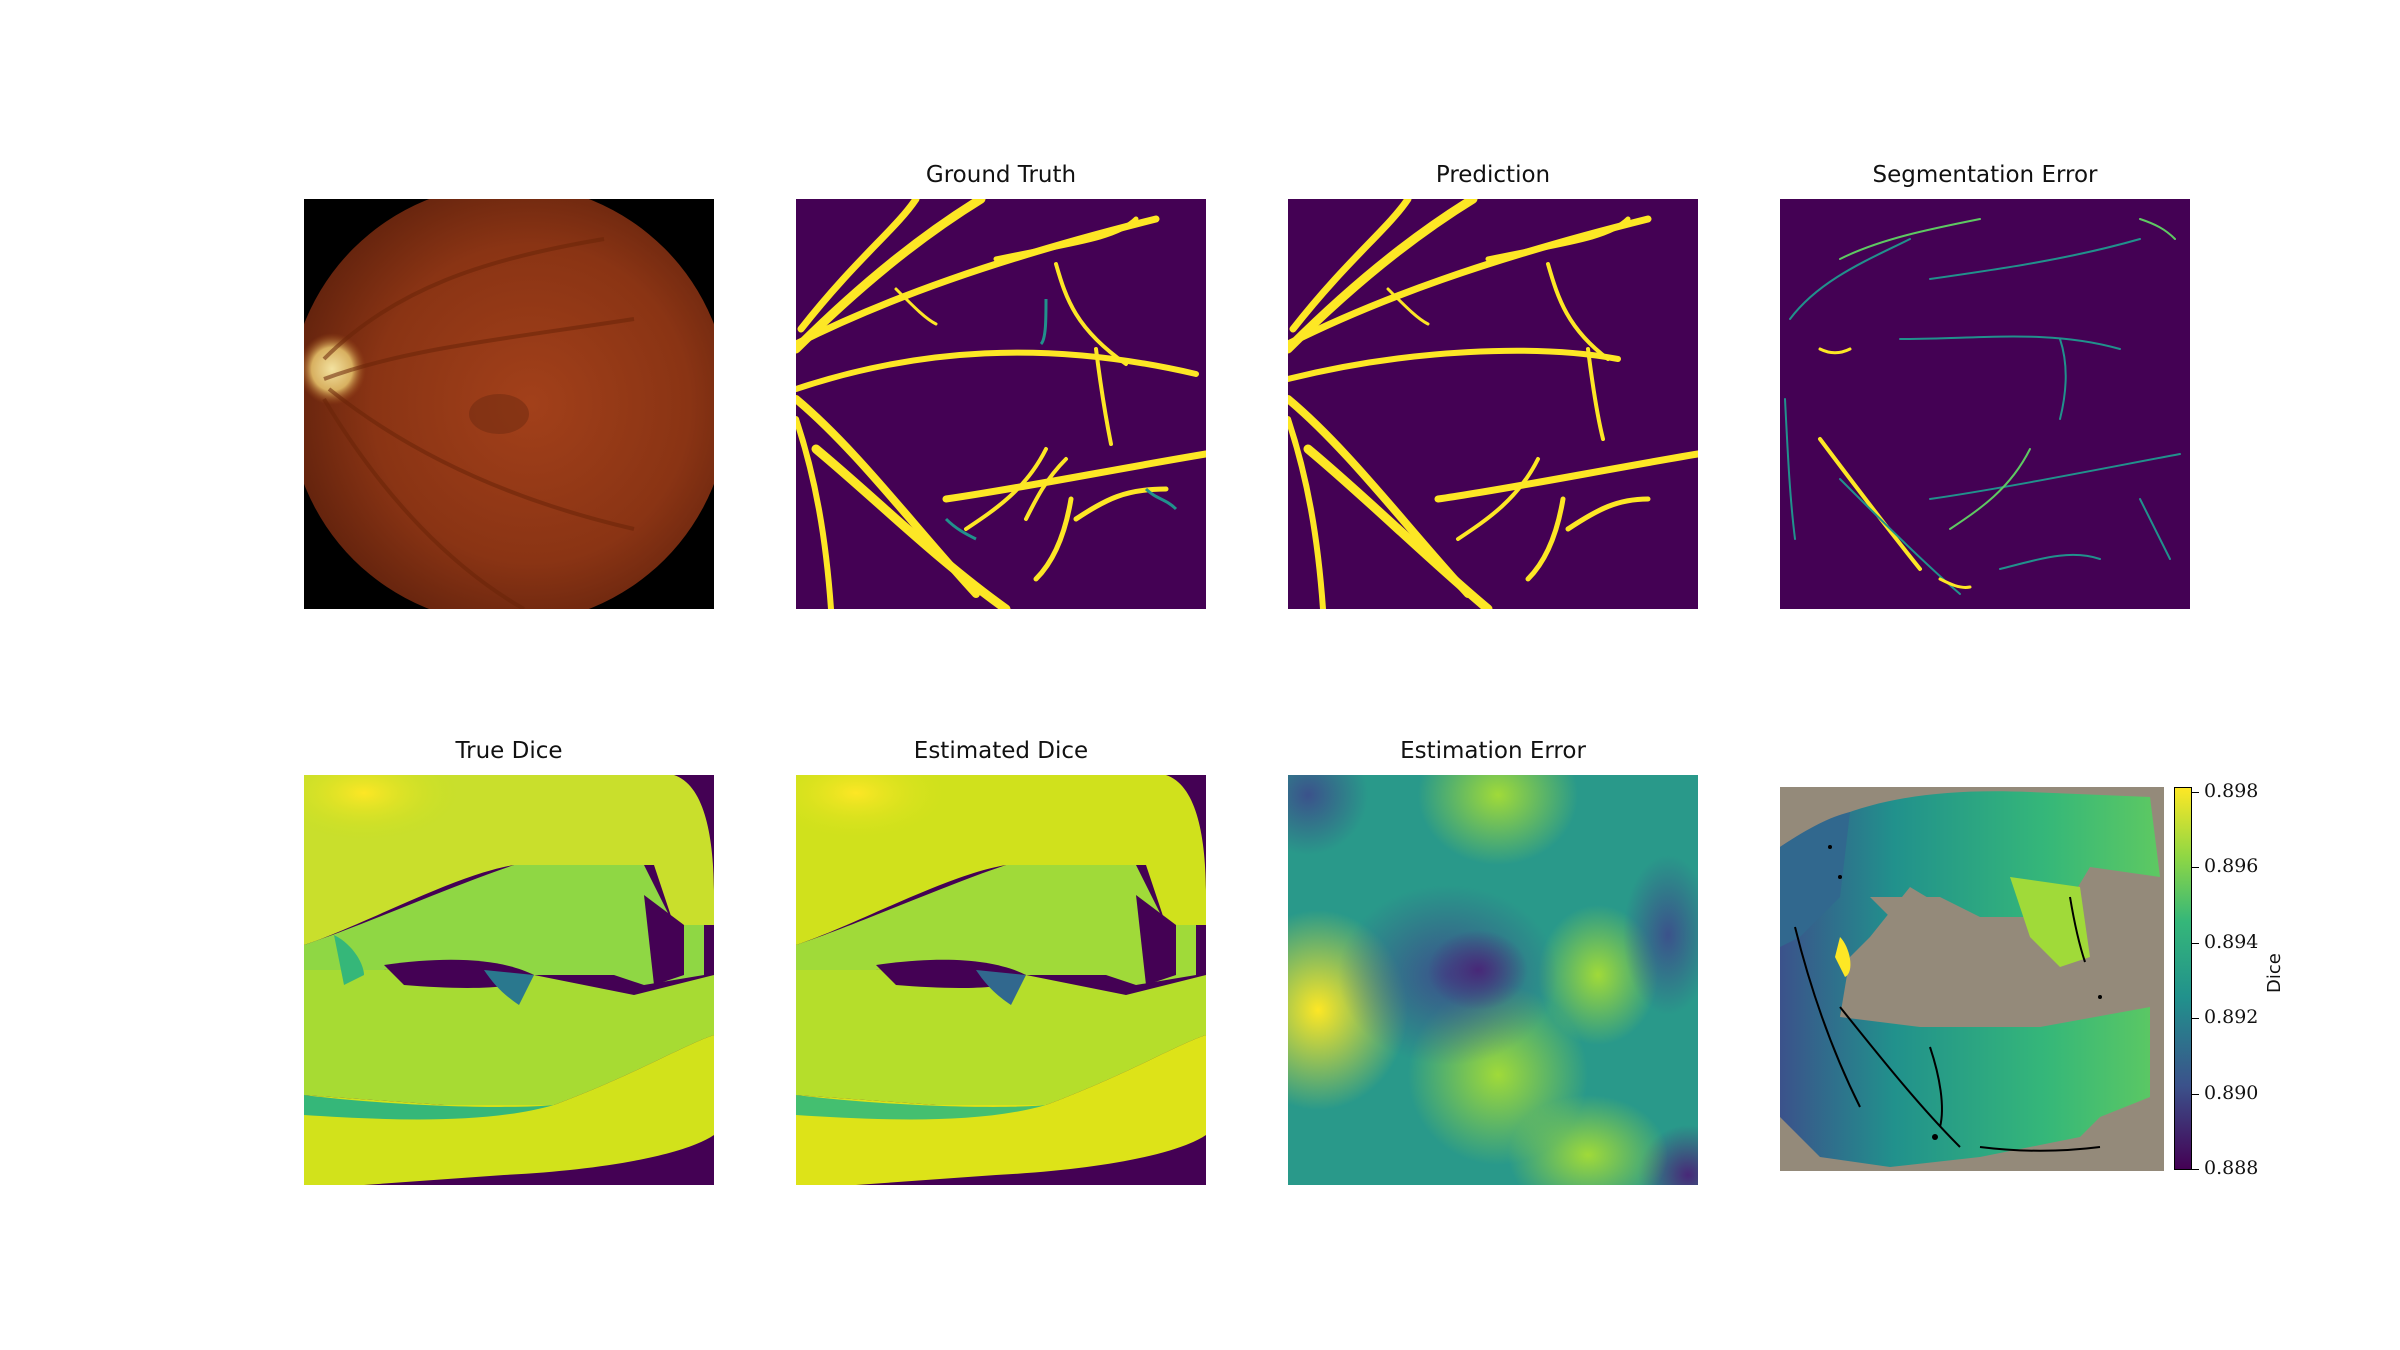  Describe the element at coordinates (1493, 175) in the screenshot. I see `prediction-title: Prediction` at that location.